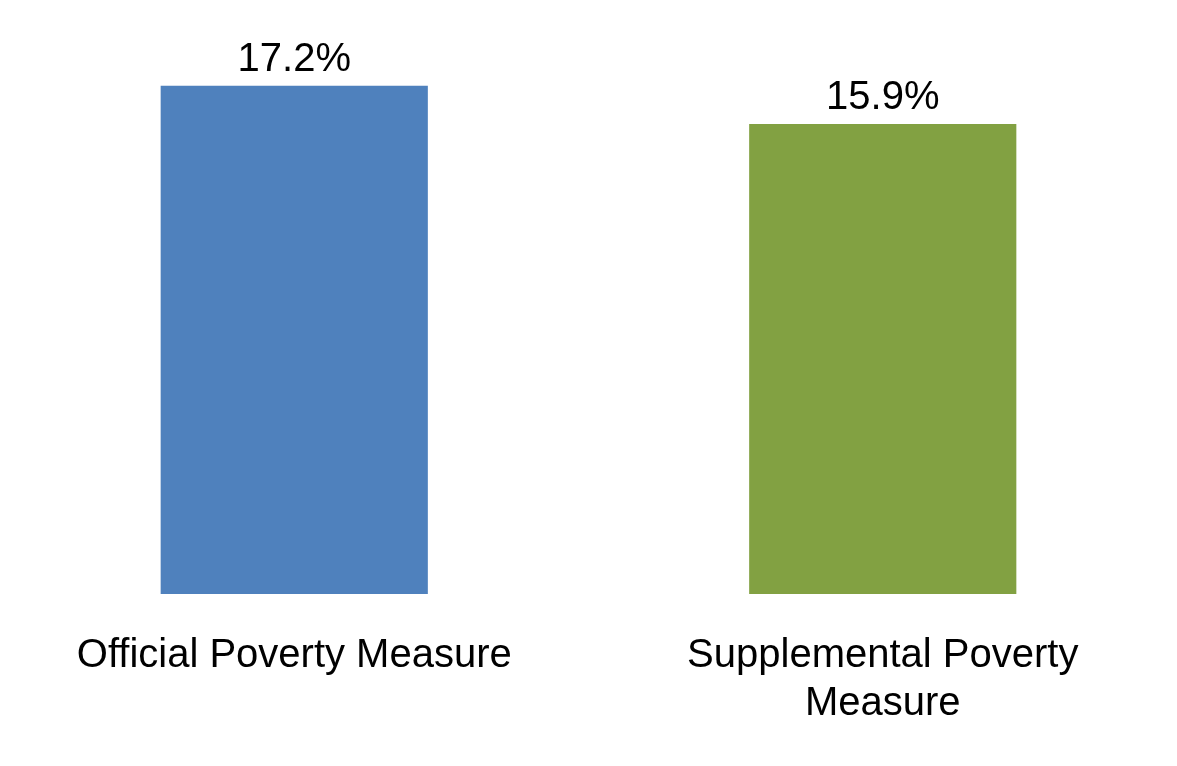  What do you see at coordinates (294, 56) in the screenshot?
I see `data-label: 17.2%` at bounding box center [294, 56].